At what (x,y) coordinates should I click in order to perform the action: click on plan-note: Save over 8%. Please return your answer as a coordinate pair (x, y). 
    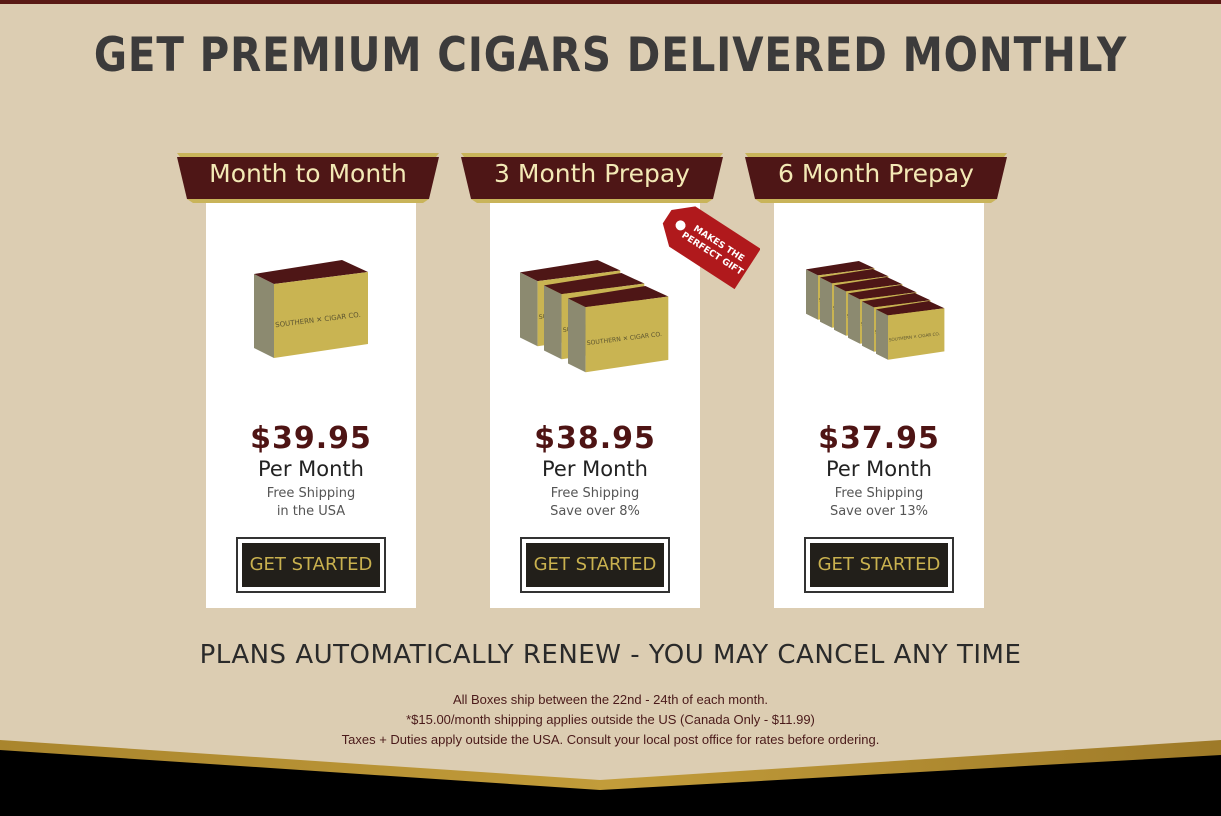
    Looking at the image, I should click on (595, 511).